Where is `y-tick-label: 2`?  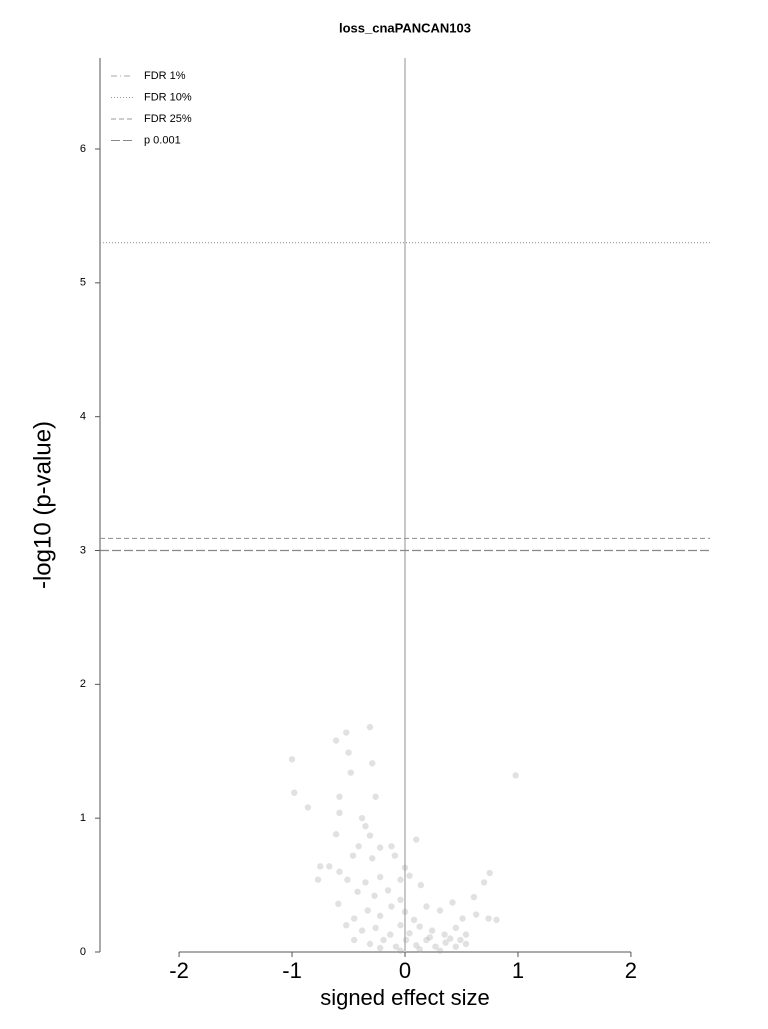 y-tick-label: 2 is located at coordinates (83, 684).